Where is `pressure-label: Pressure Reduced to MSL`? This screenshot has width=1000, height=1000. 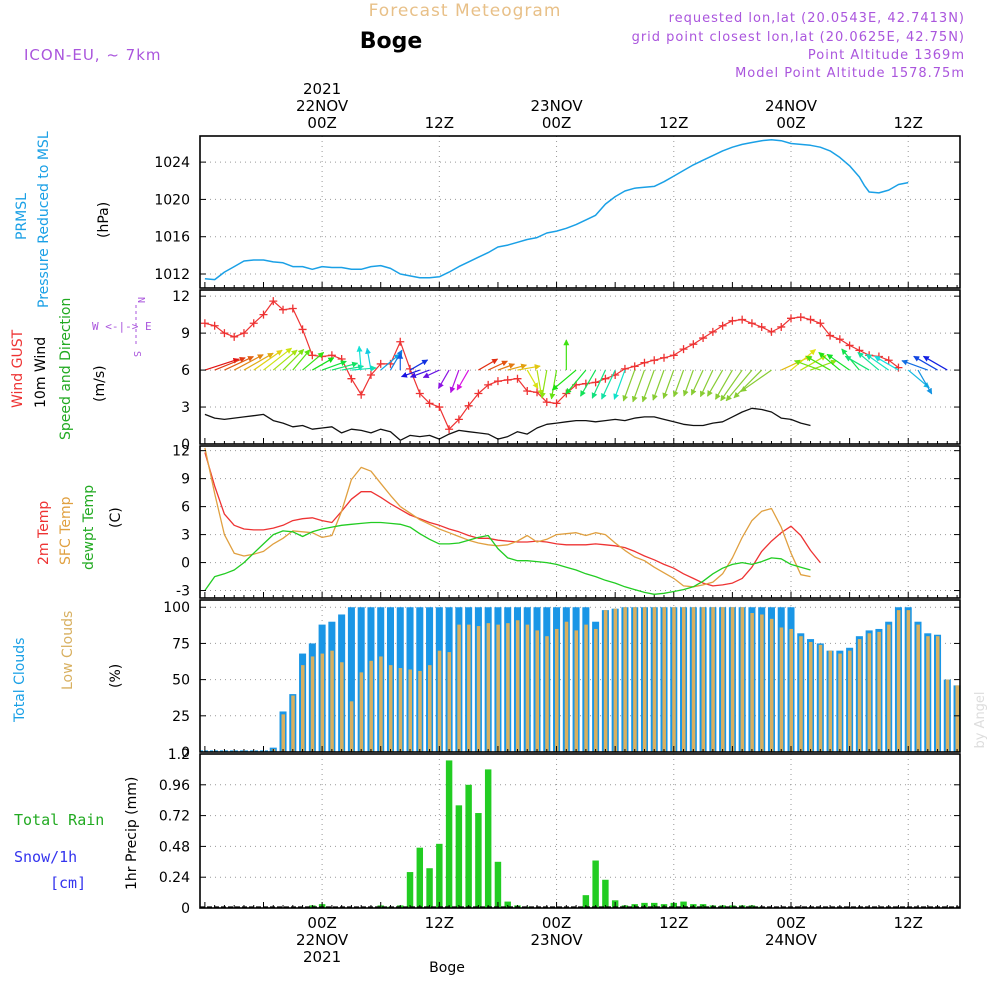 pressure-label: Pressure Reduced to MSL is located at coordinates (44, 219).